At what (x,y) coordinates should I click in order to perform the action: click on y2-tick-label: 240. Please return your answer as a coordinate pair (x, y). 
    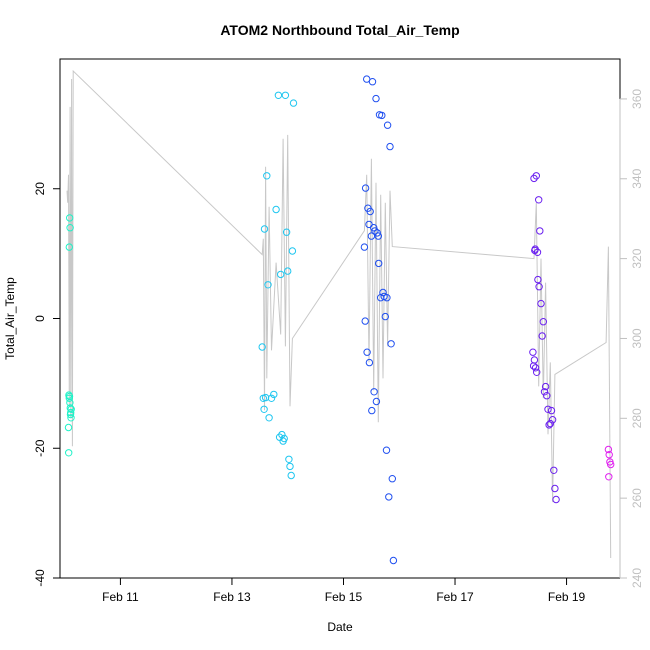
    Looking at the image, I should click on (637, 578).